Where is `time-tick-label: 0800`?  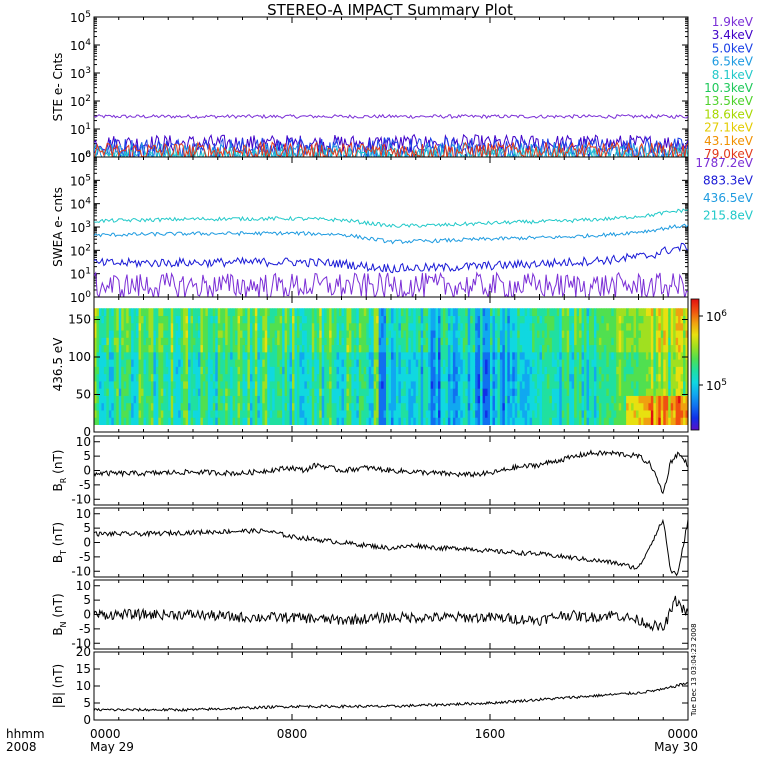 time-tick-label: 0800 is located at coordinates (292, 734).